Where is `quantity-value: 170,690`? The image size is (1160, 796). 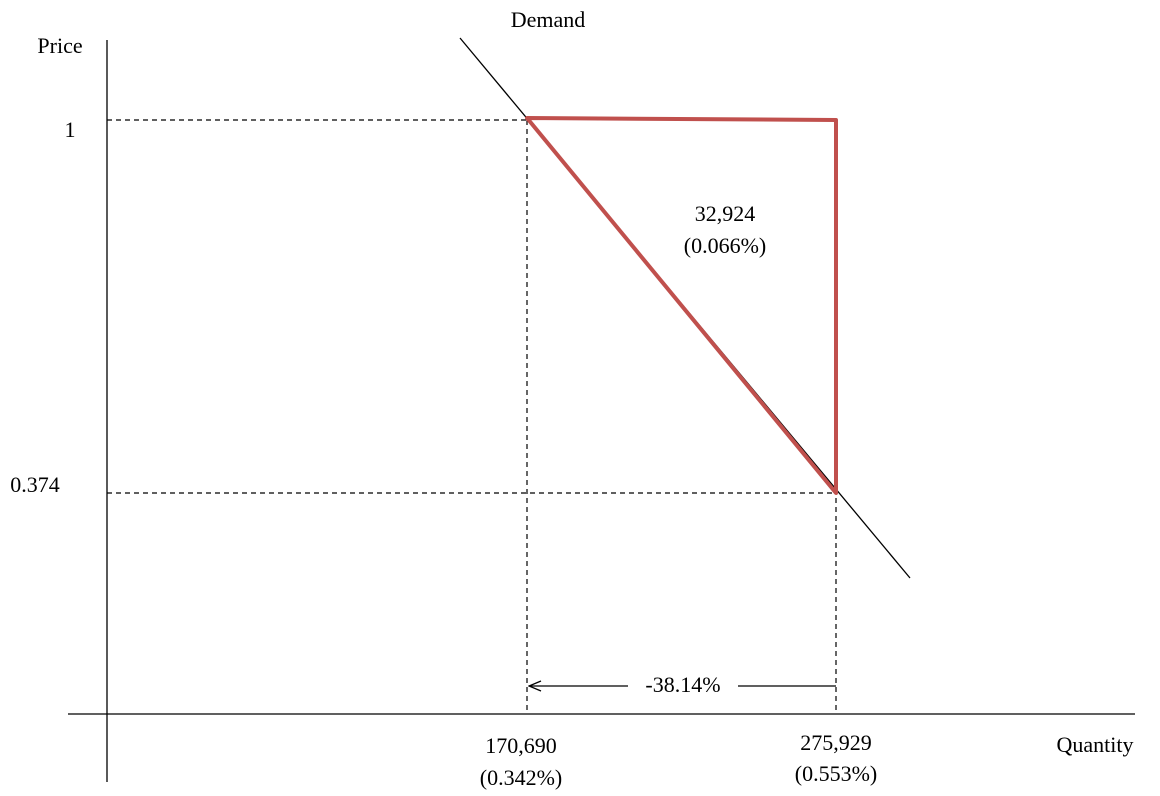 quantity-value: 170,690 is located at coordinates (521, 745).